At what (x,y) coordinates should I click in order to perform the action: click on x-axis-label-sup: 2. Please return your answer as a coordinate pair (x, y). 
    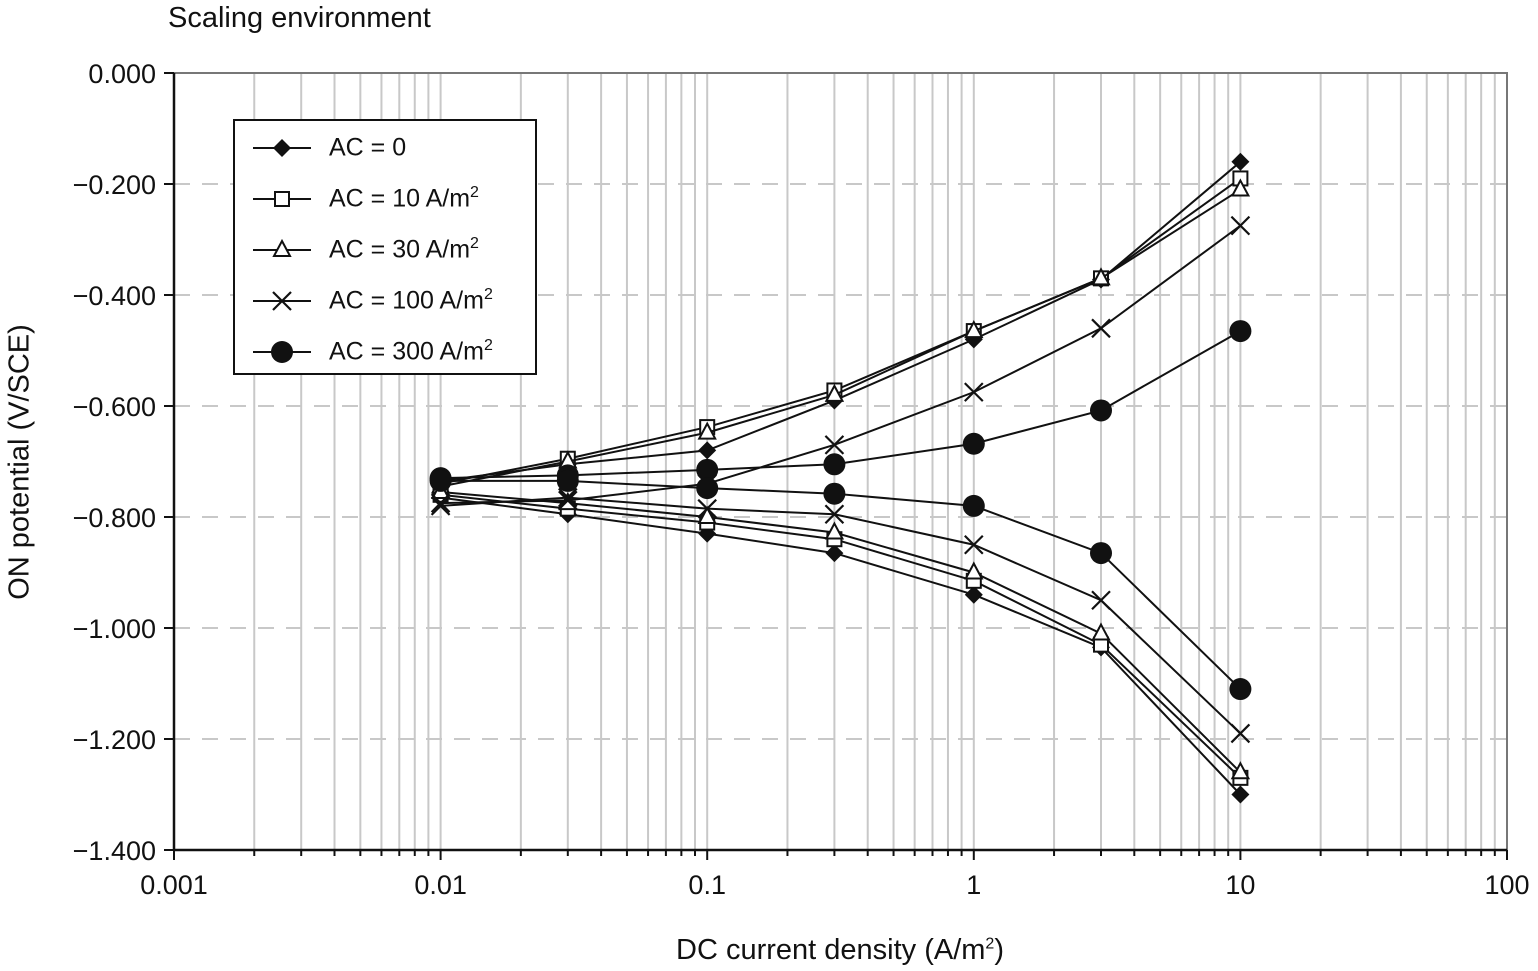
    Looking at the image, I should click on (990, 944).